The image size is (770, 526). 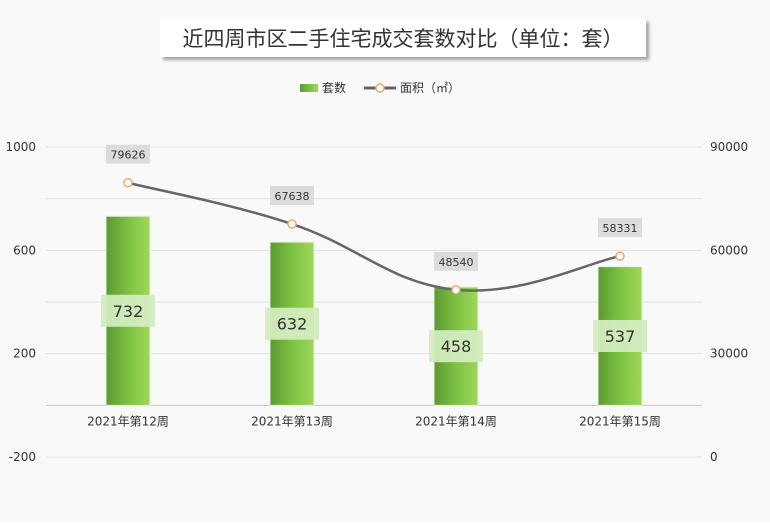 I want to click on y-axis-left: -200 200 600 1000, so click(x=20, y=302).